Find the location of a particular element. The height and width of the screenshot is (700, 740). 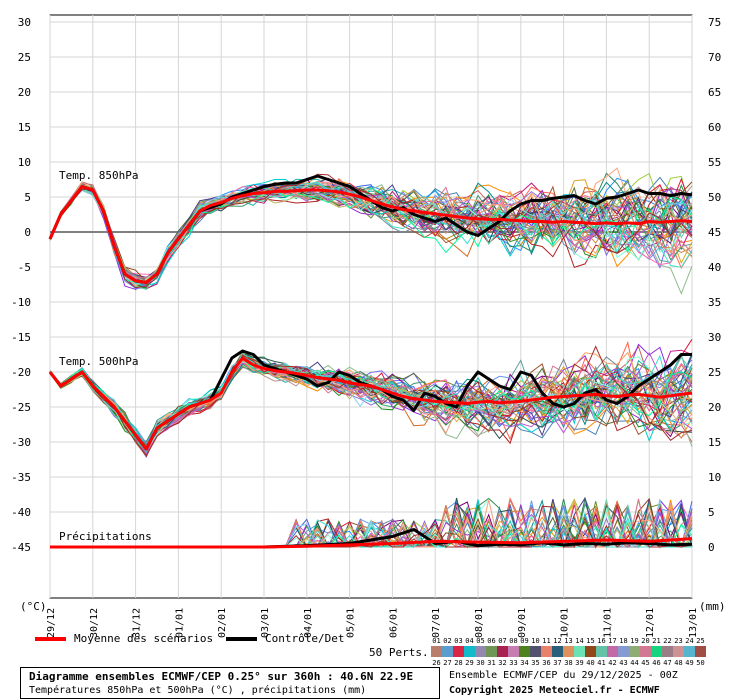

perturbation-number: 12 is located at coordinates (557, 641).